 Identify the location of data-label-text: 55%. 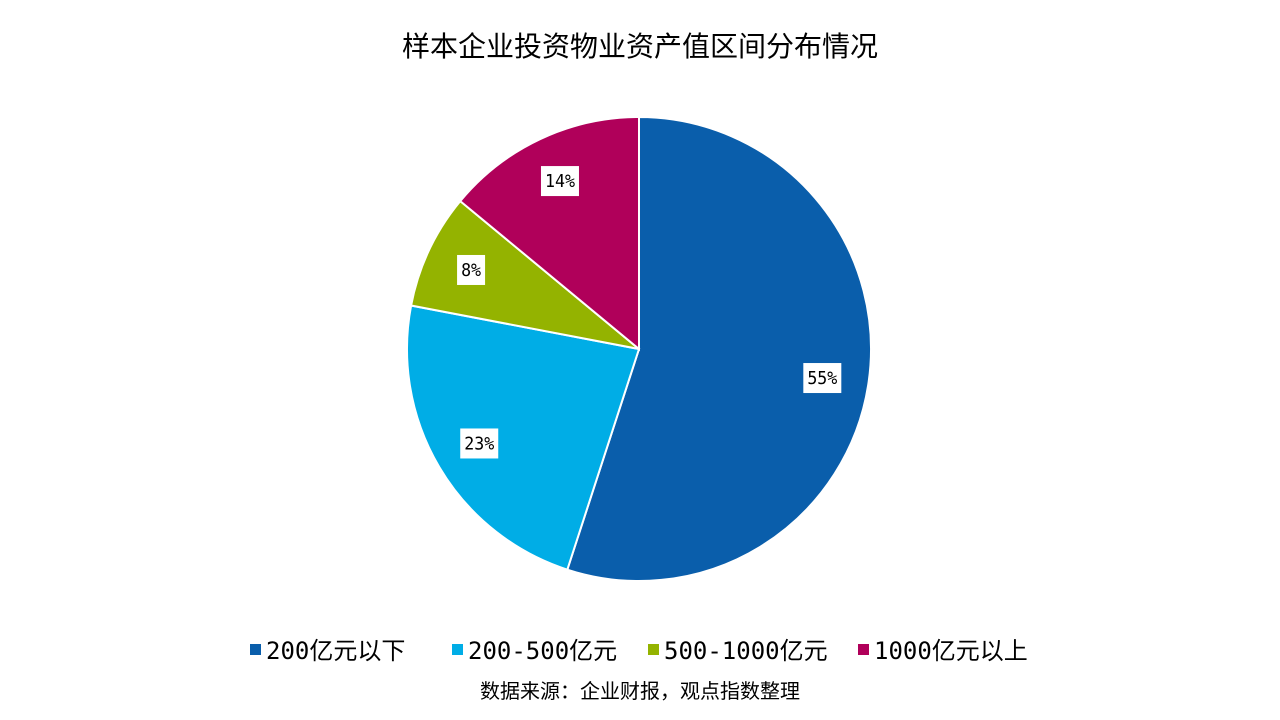
(822, 378).